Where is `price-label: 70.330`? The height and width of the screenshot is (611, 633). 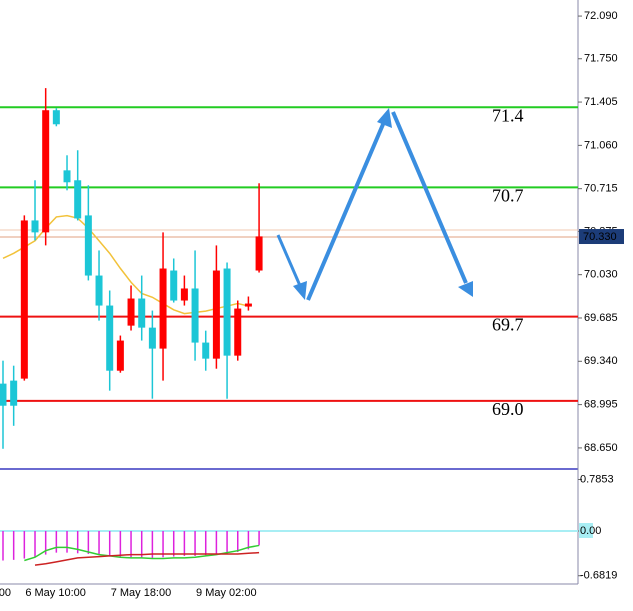 price-label: 70.330 is located at coordinates (600, 237).